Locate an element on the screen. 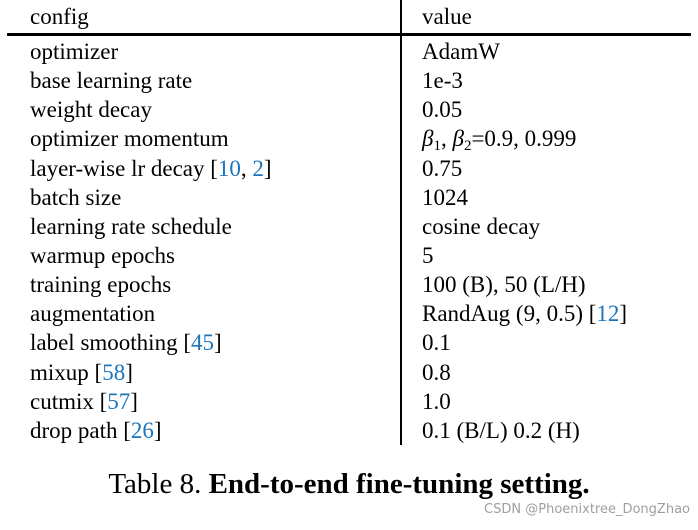  text-segment: 1e-3 is located at coordinates (442, 81).